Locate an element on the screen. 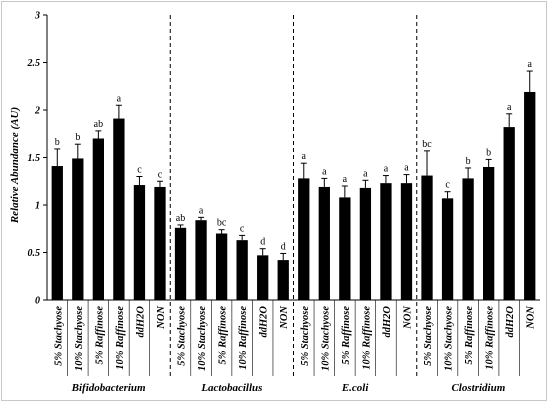 Image resolution: width=550 pixels, height=404 pixels. y-tick-label: 3 is located at coordinates (37, 16).